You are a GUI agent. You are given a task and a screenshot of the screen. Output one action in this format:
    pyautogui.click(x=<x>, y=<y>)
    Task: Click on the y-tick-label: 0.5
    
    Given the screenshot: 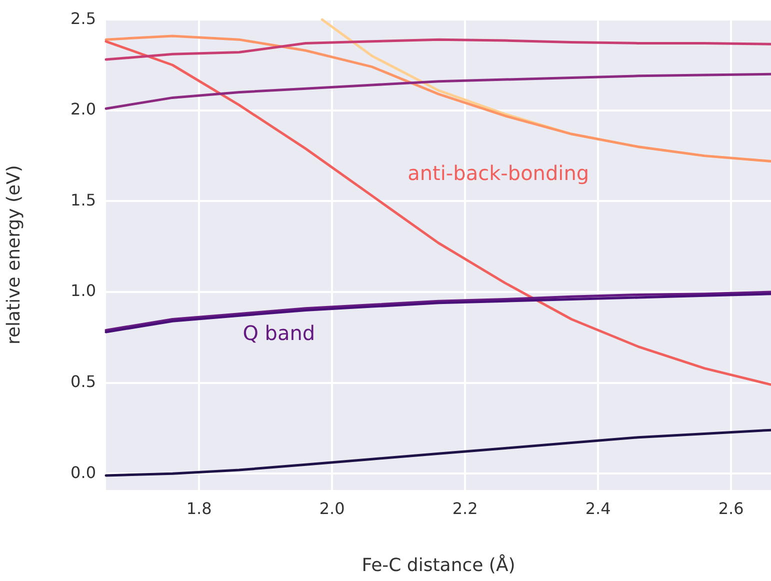 What is the action you would take?
    pyautogui.click(x=83, y=381)
    